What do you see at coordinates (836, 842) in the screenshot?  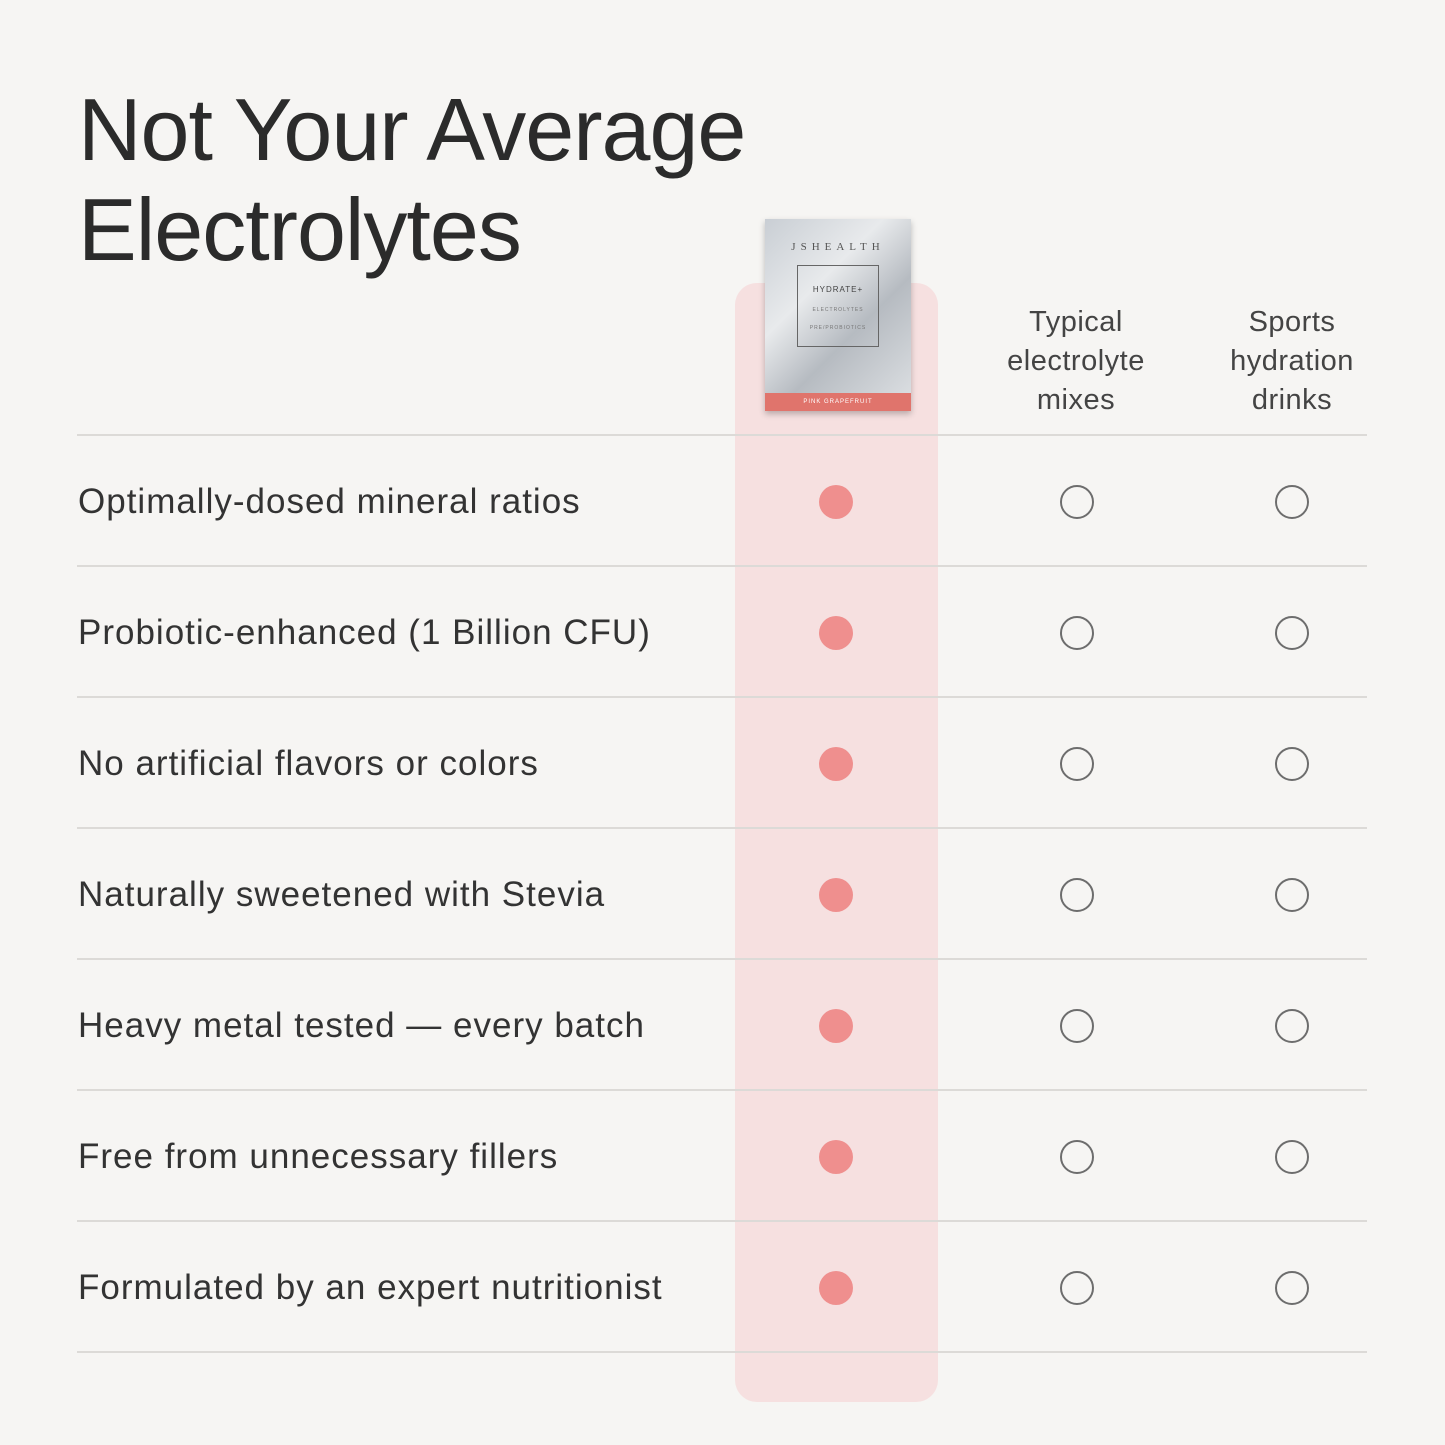 I see `product-column-highlight` at bounding box center [836, 842].